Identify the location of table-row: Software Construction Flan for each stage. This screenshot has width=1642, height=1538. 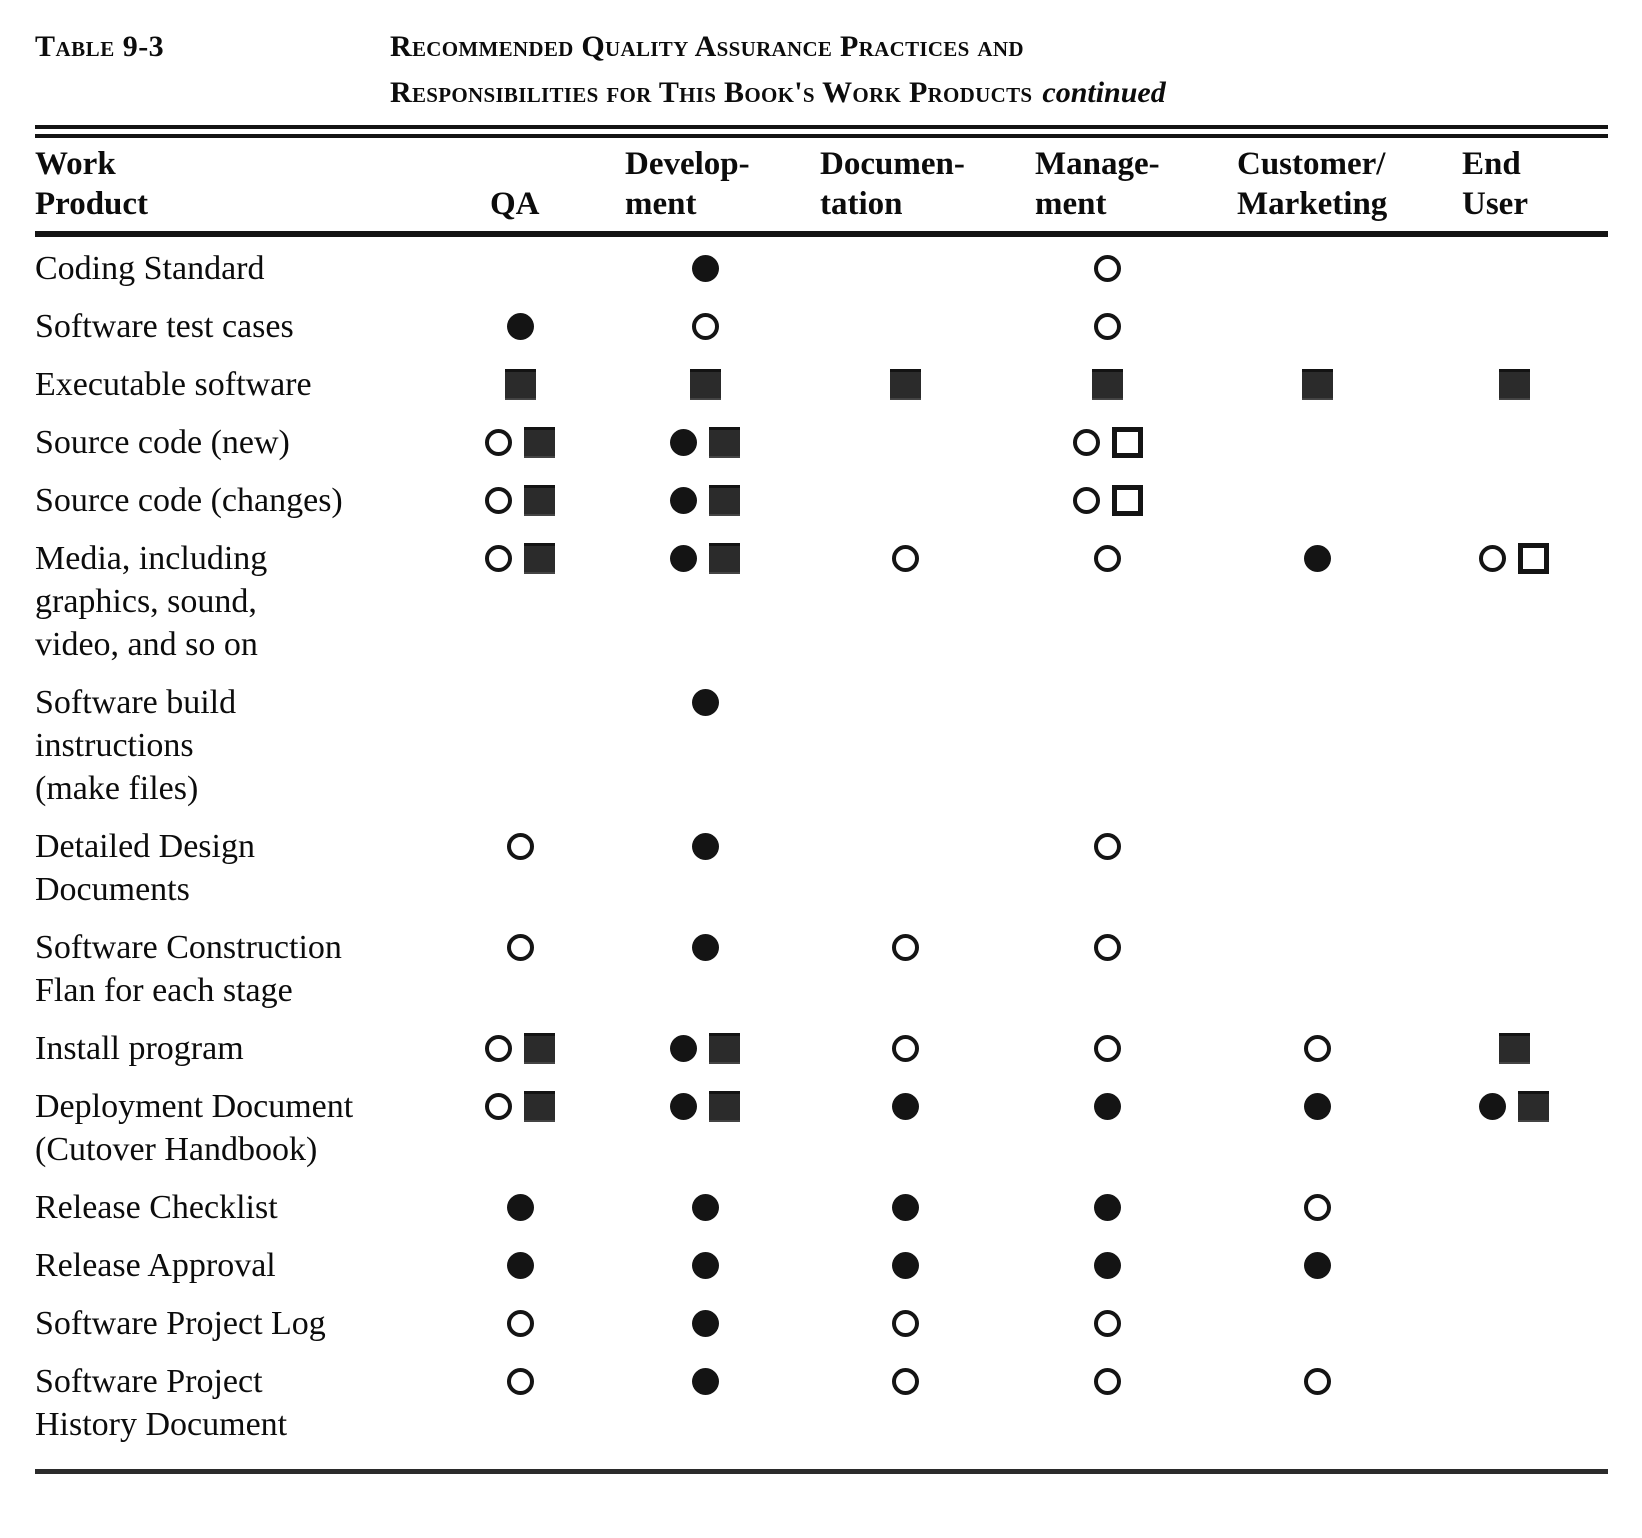
(821, 976).